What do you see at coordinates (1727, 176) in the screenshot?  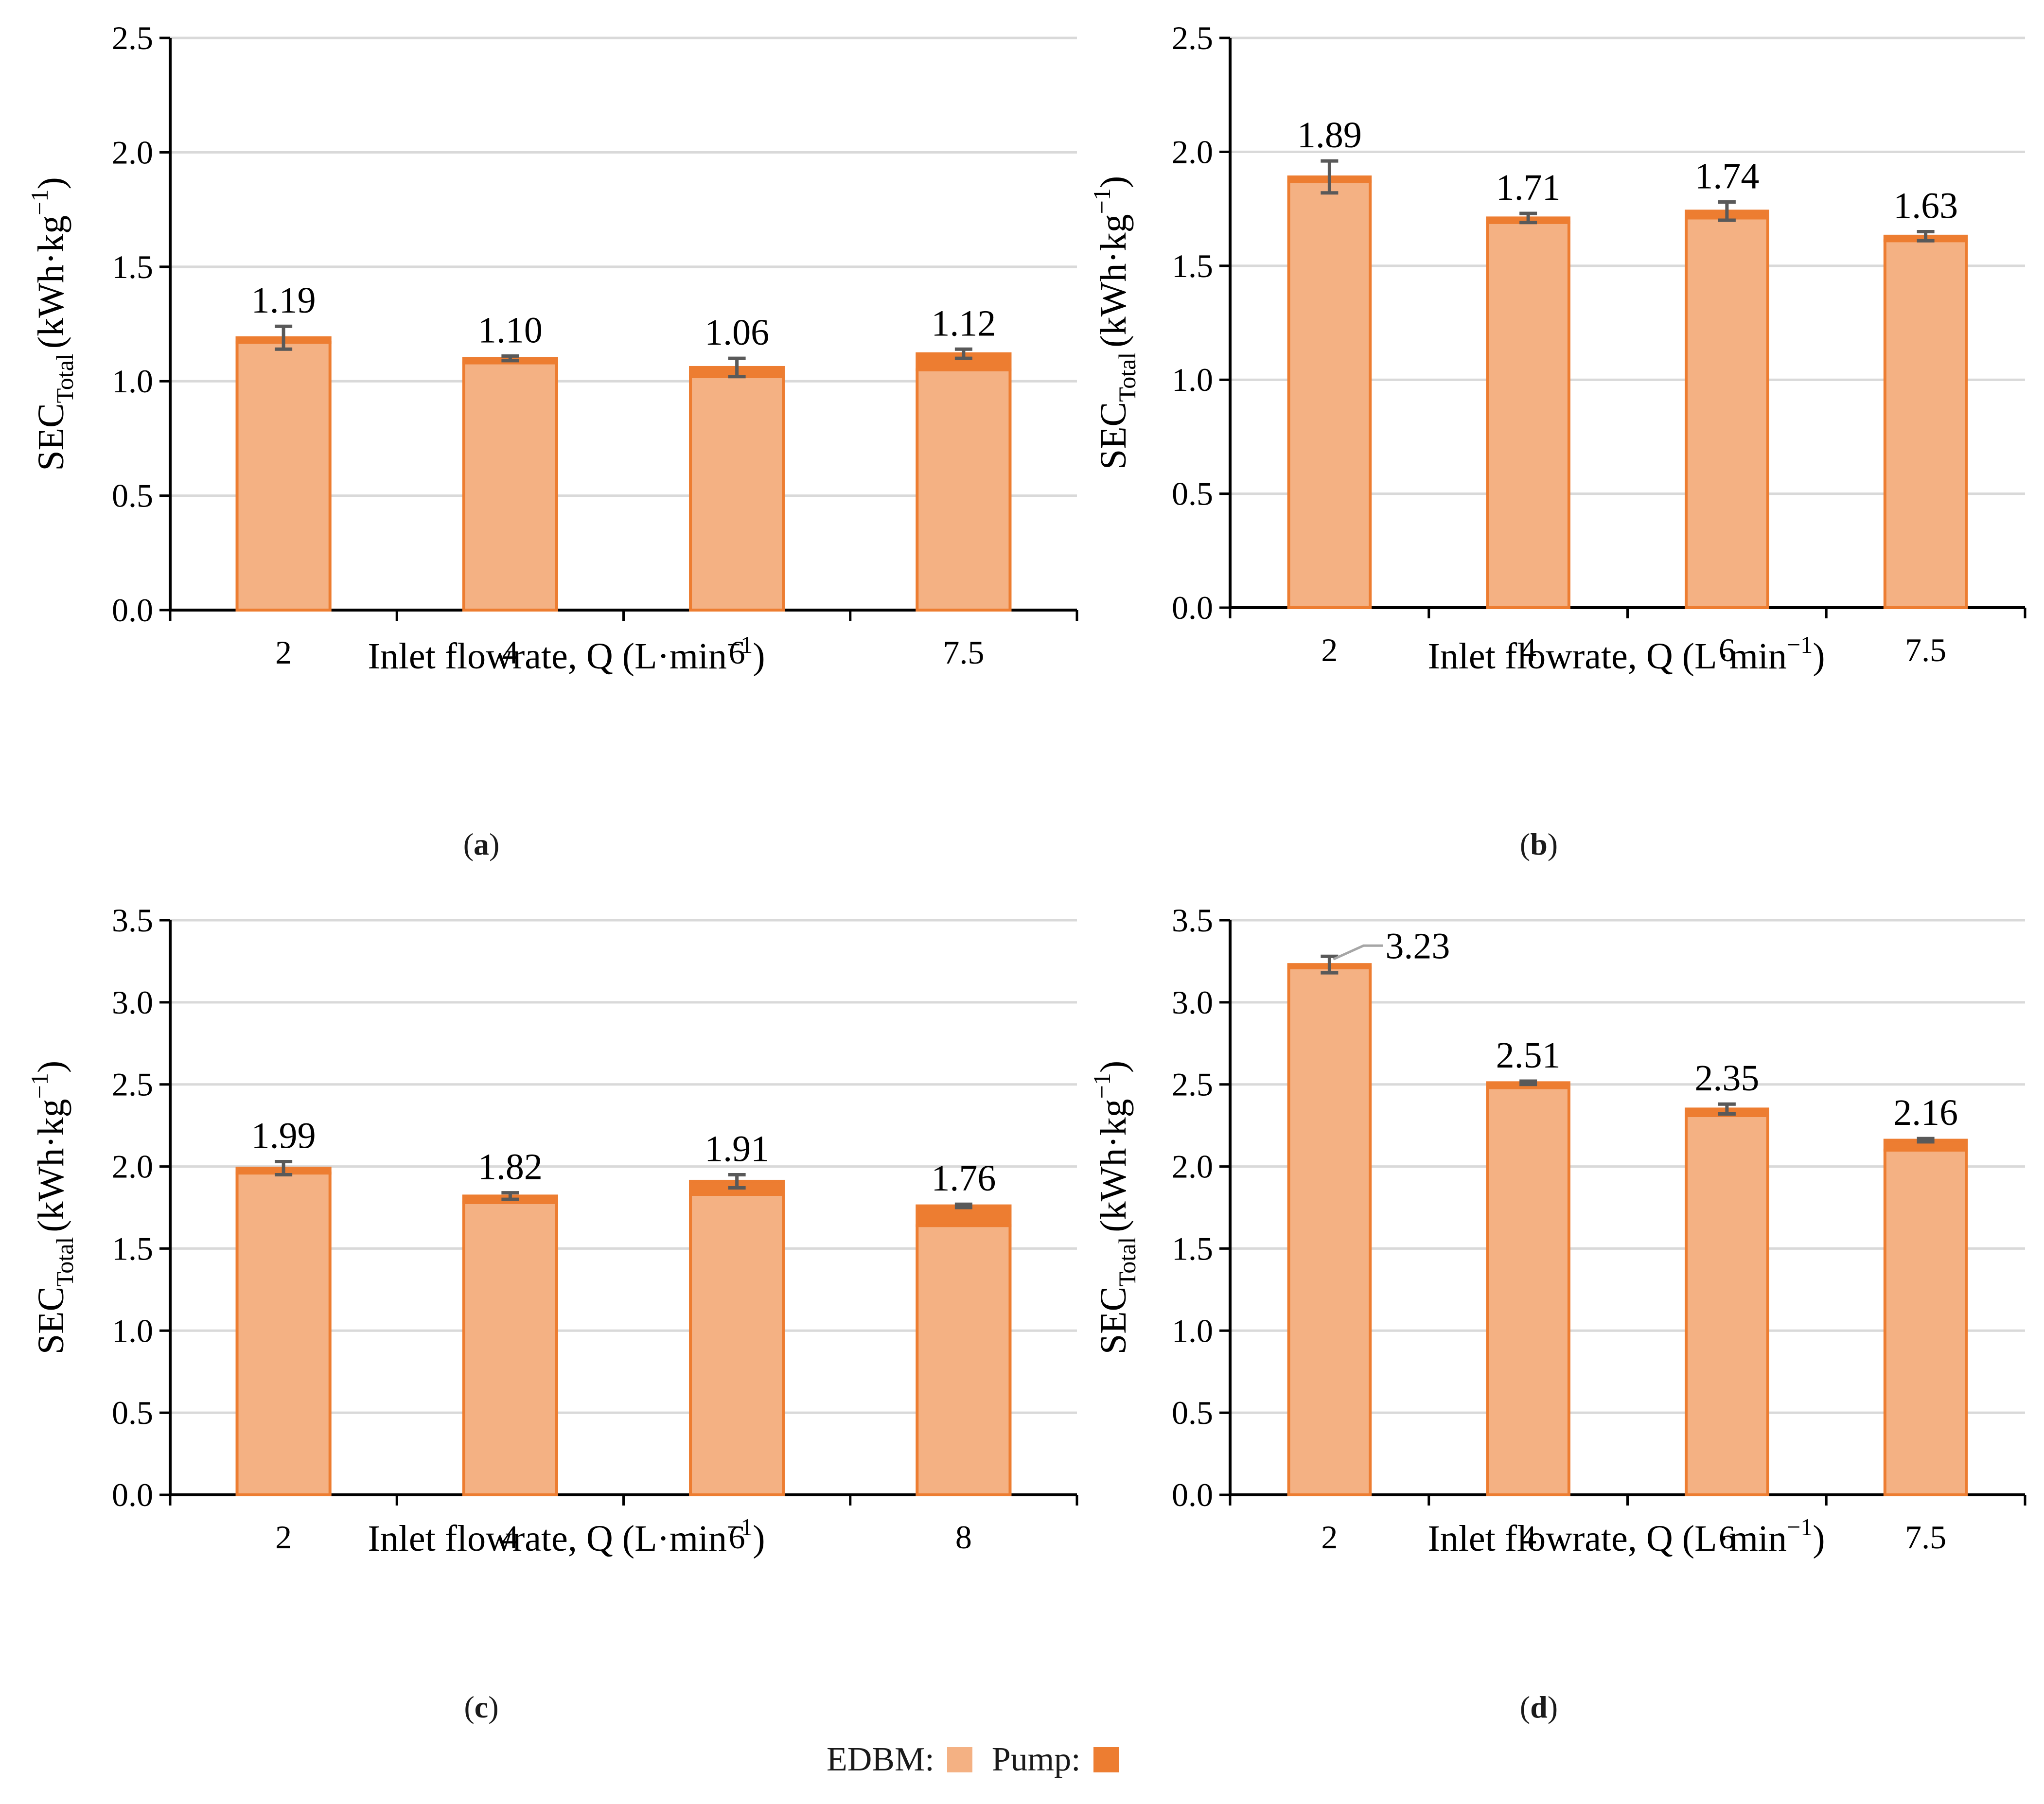 I see `data-label: 1.74` at bounding box center [1727, 176].